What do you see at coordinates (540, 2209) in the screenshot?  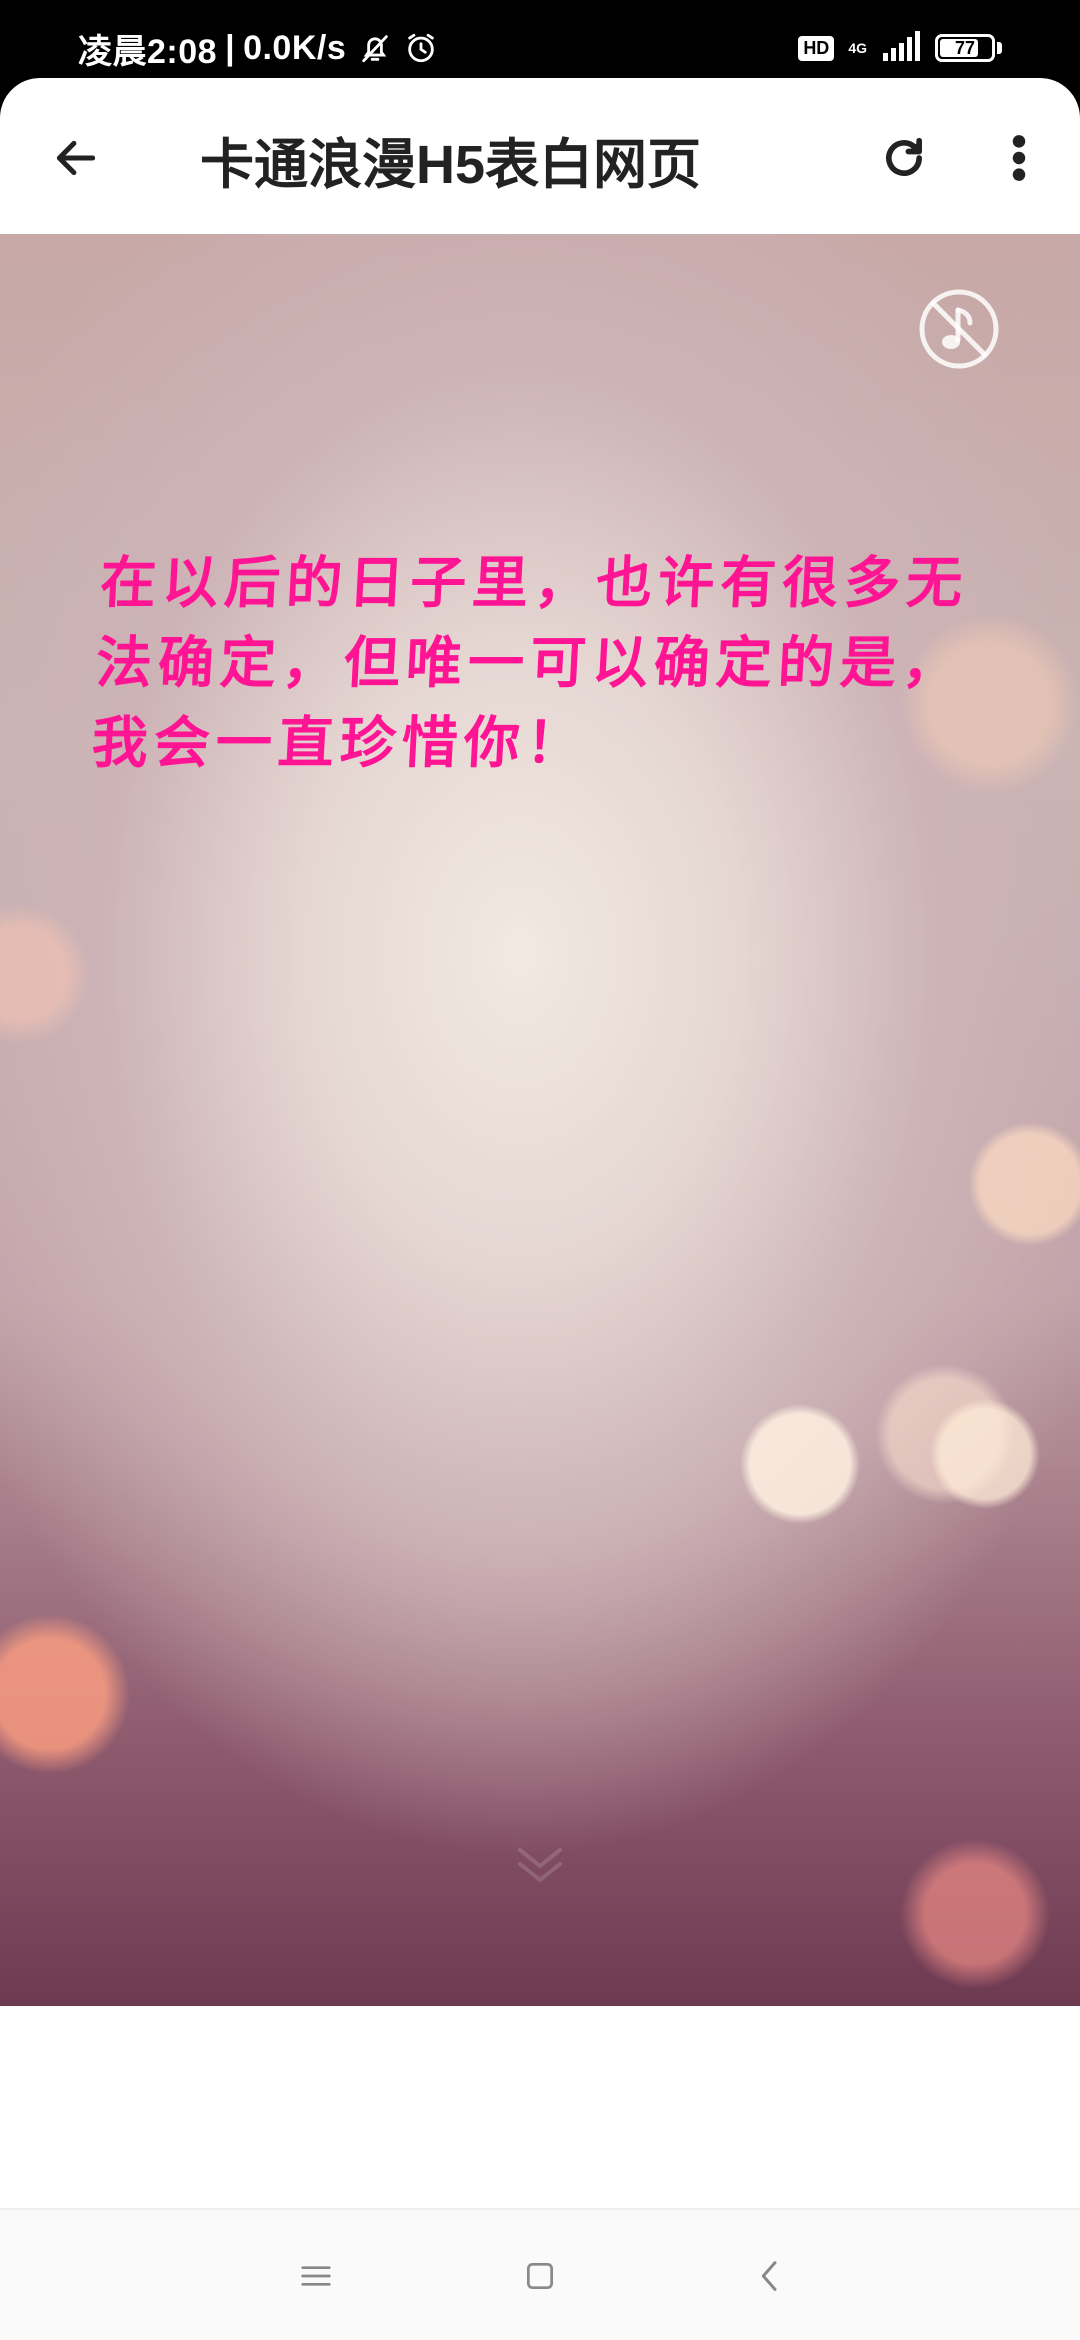 I see `nav-divider` at bounding box center [540, 2209].